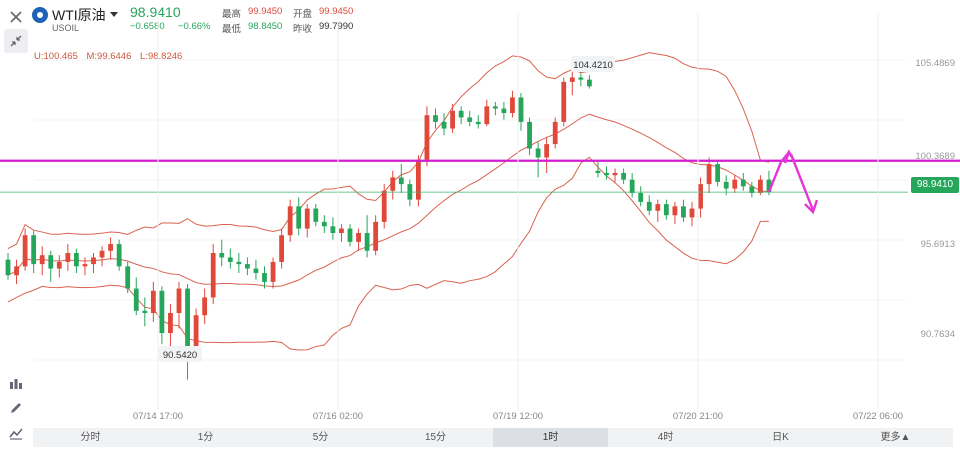 This screenshot has height=449, width=960. I want to click on chevron-down-icon, so click(114, 14).